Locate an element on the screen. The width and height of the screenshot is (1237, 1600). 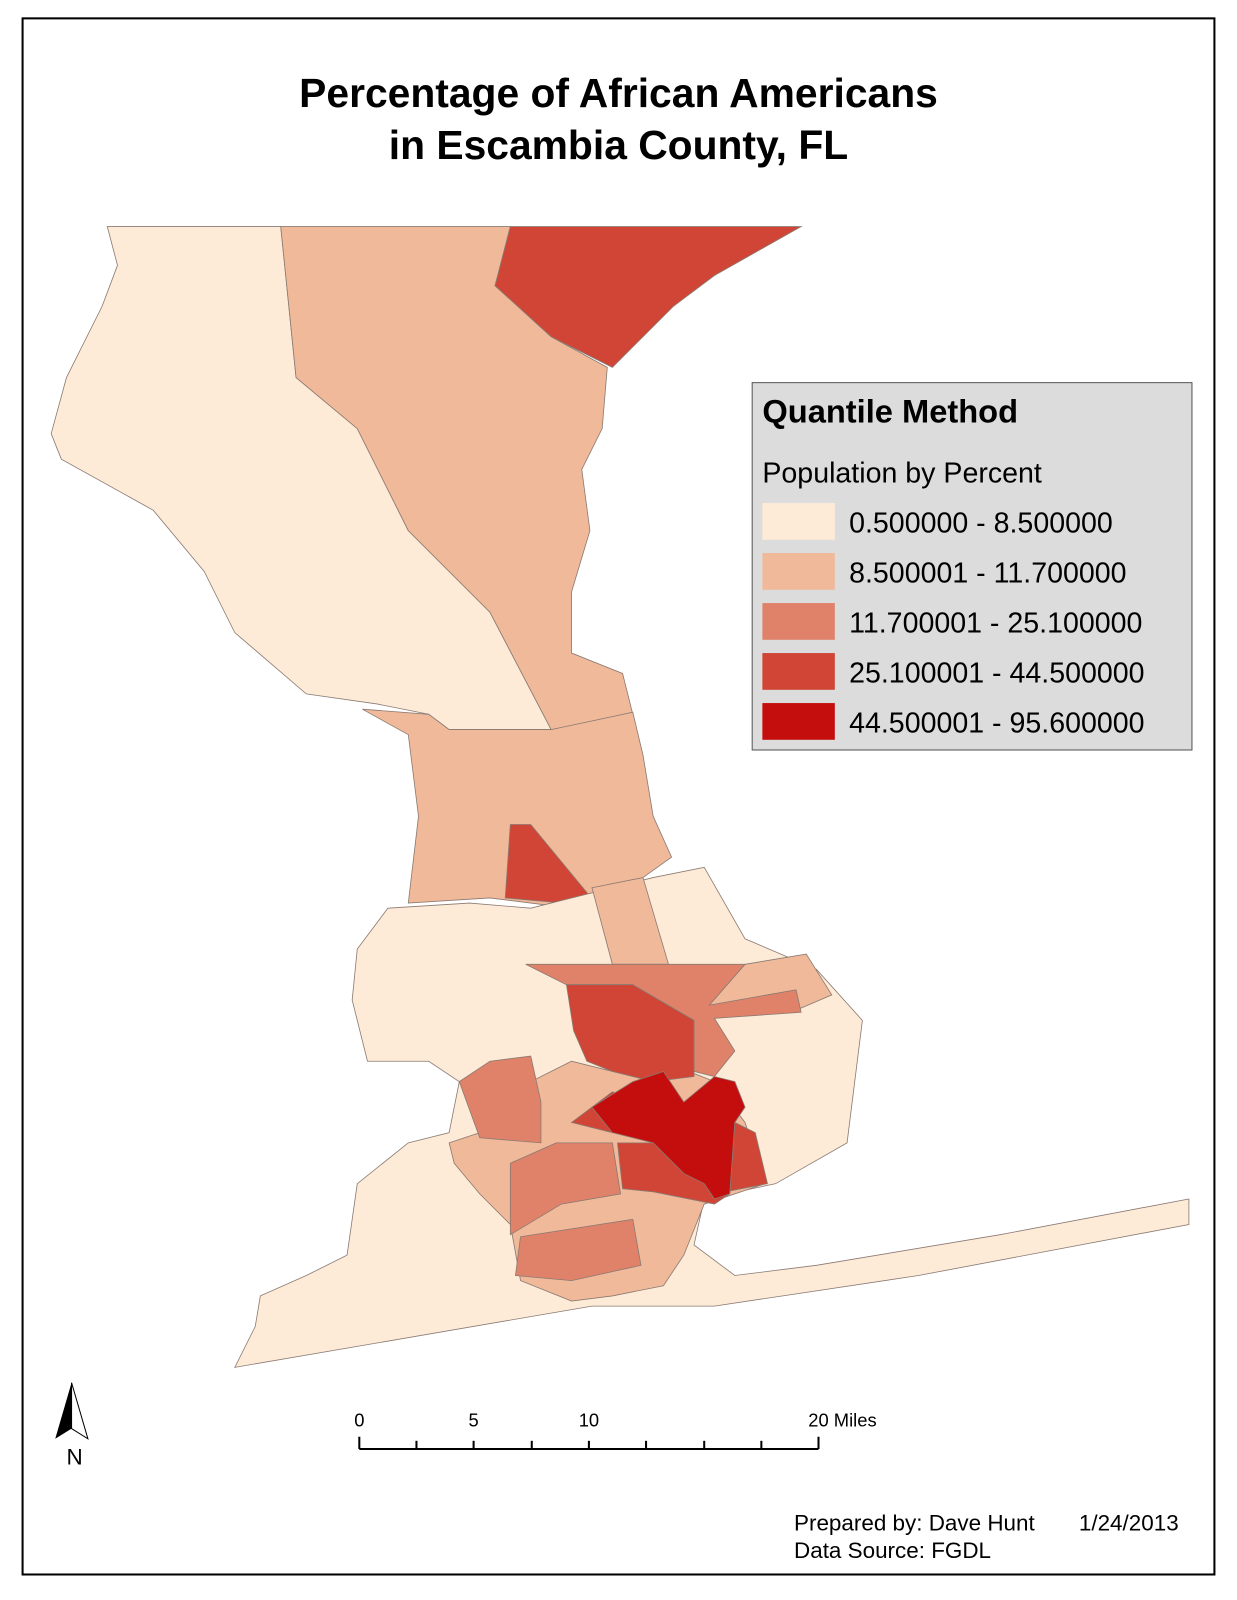
scale-label: 0 is located at coordinates (359, 1420).